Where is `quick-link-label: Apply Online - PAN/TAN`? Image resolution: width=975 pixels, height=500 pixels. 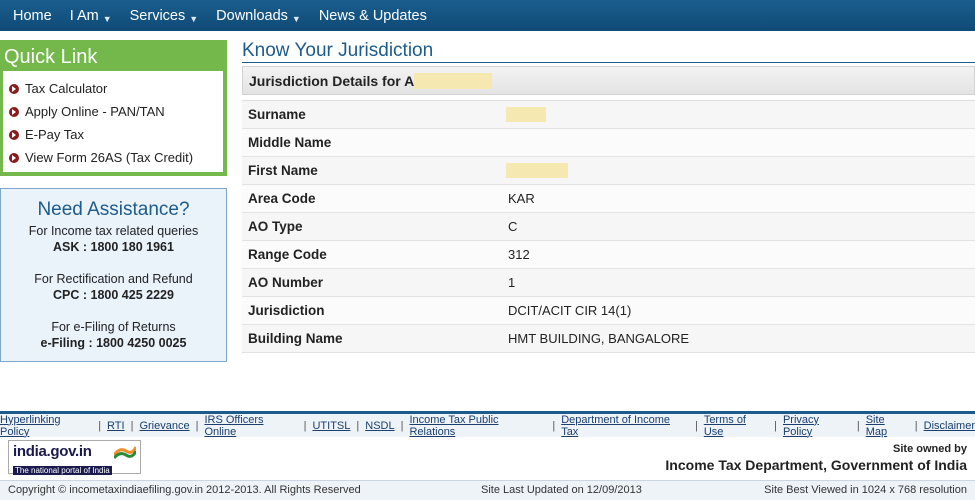
quick-link-label: Apply Online - PAN/TAN is located at coordinates (95, 111).